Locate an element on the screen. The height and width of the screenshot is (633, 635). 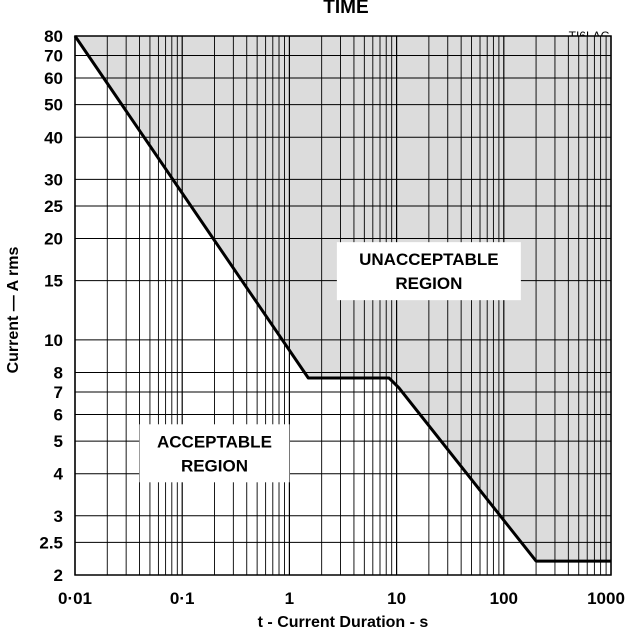
x-tick-label: 100 is located at coordinates (504, 598).